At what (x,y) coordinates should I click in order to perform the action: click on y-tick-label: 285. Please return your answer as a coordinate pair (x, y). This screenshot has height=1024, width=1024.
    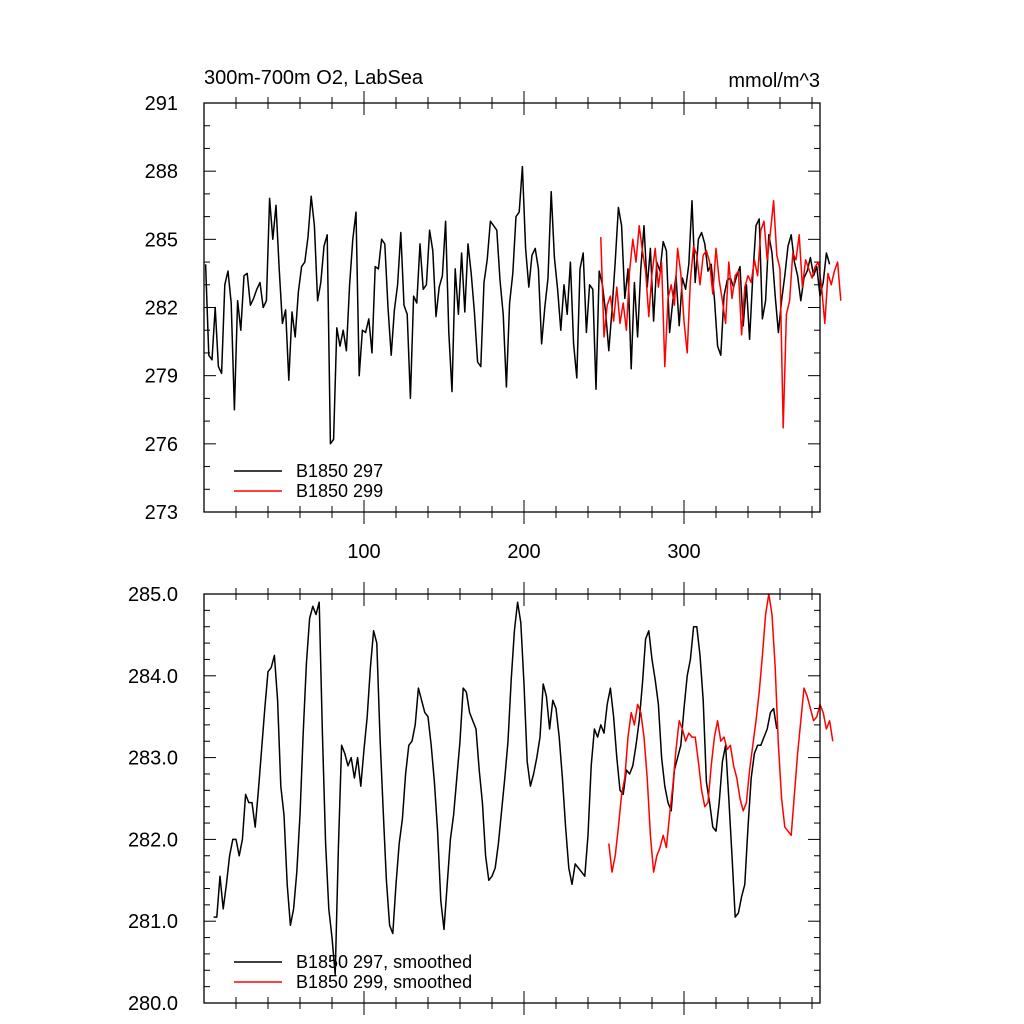
    Looking at the image, I should click on (161, 240).